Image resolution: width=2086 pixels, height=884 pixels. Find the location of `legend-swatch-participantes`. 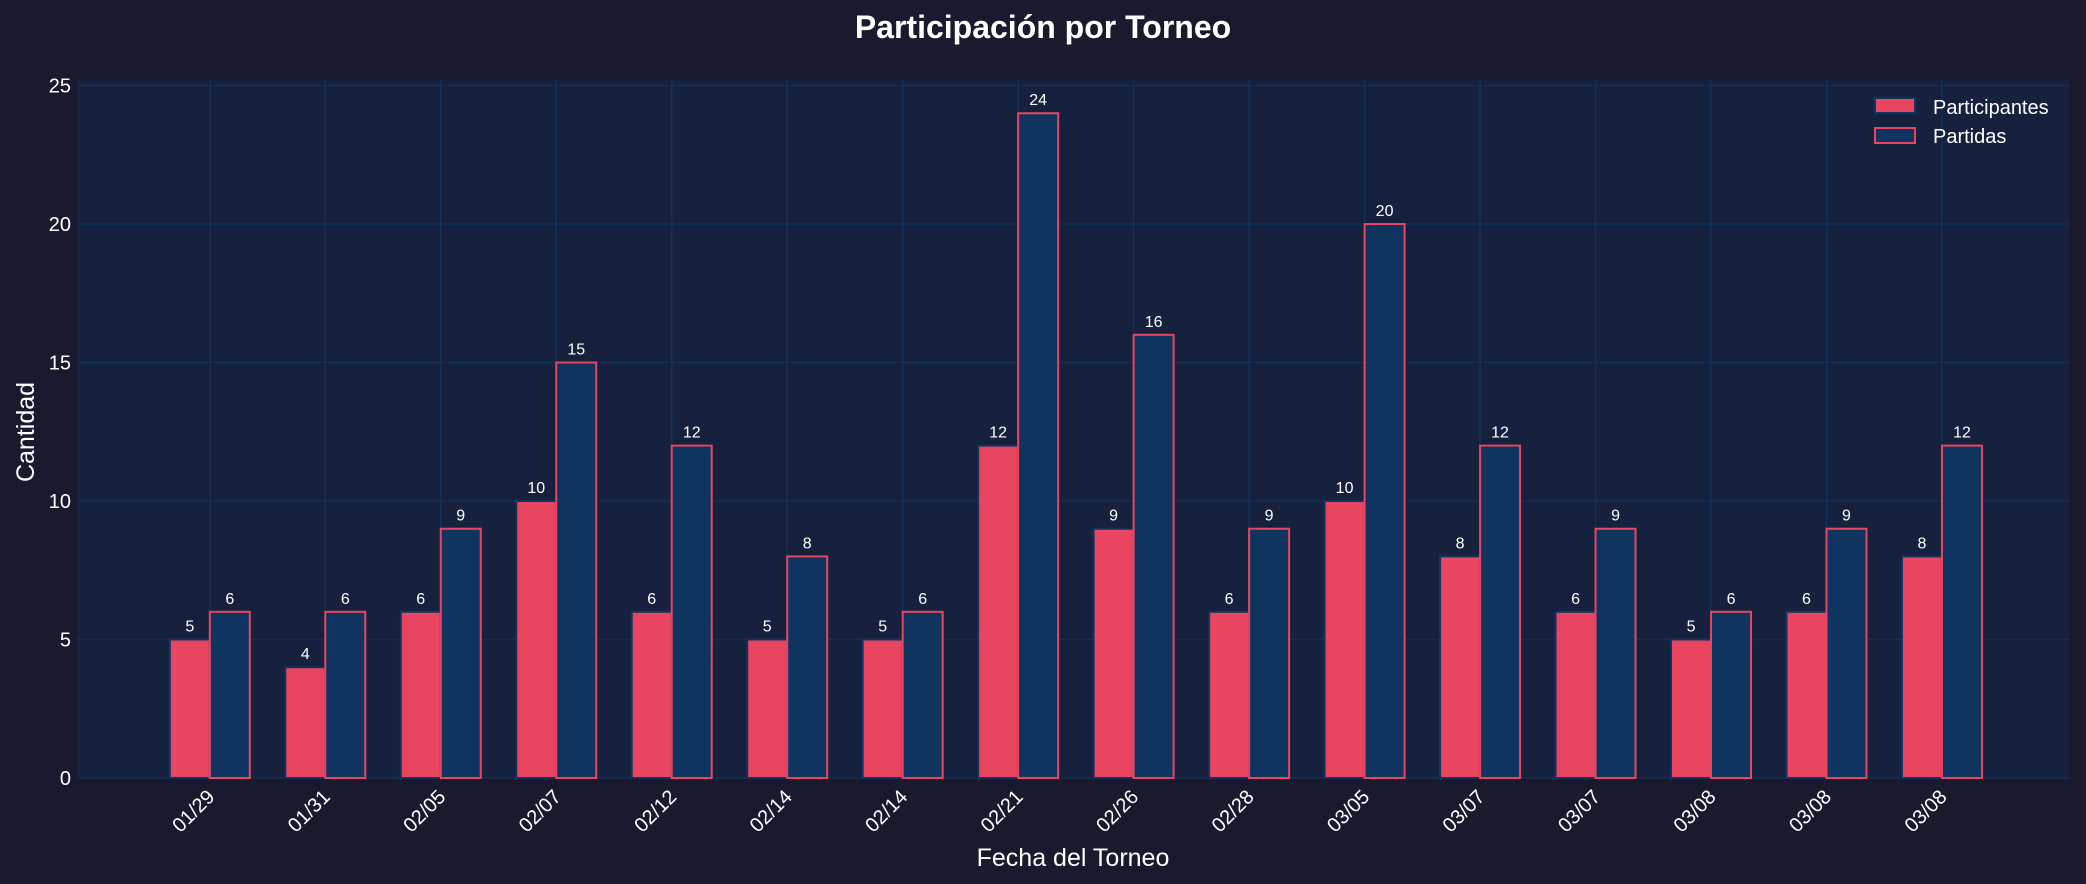

legend-swatch-participantes is located at coordinates (1895, 105).